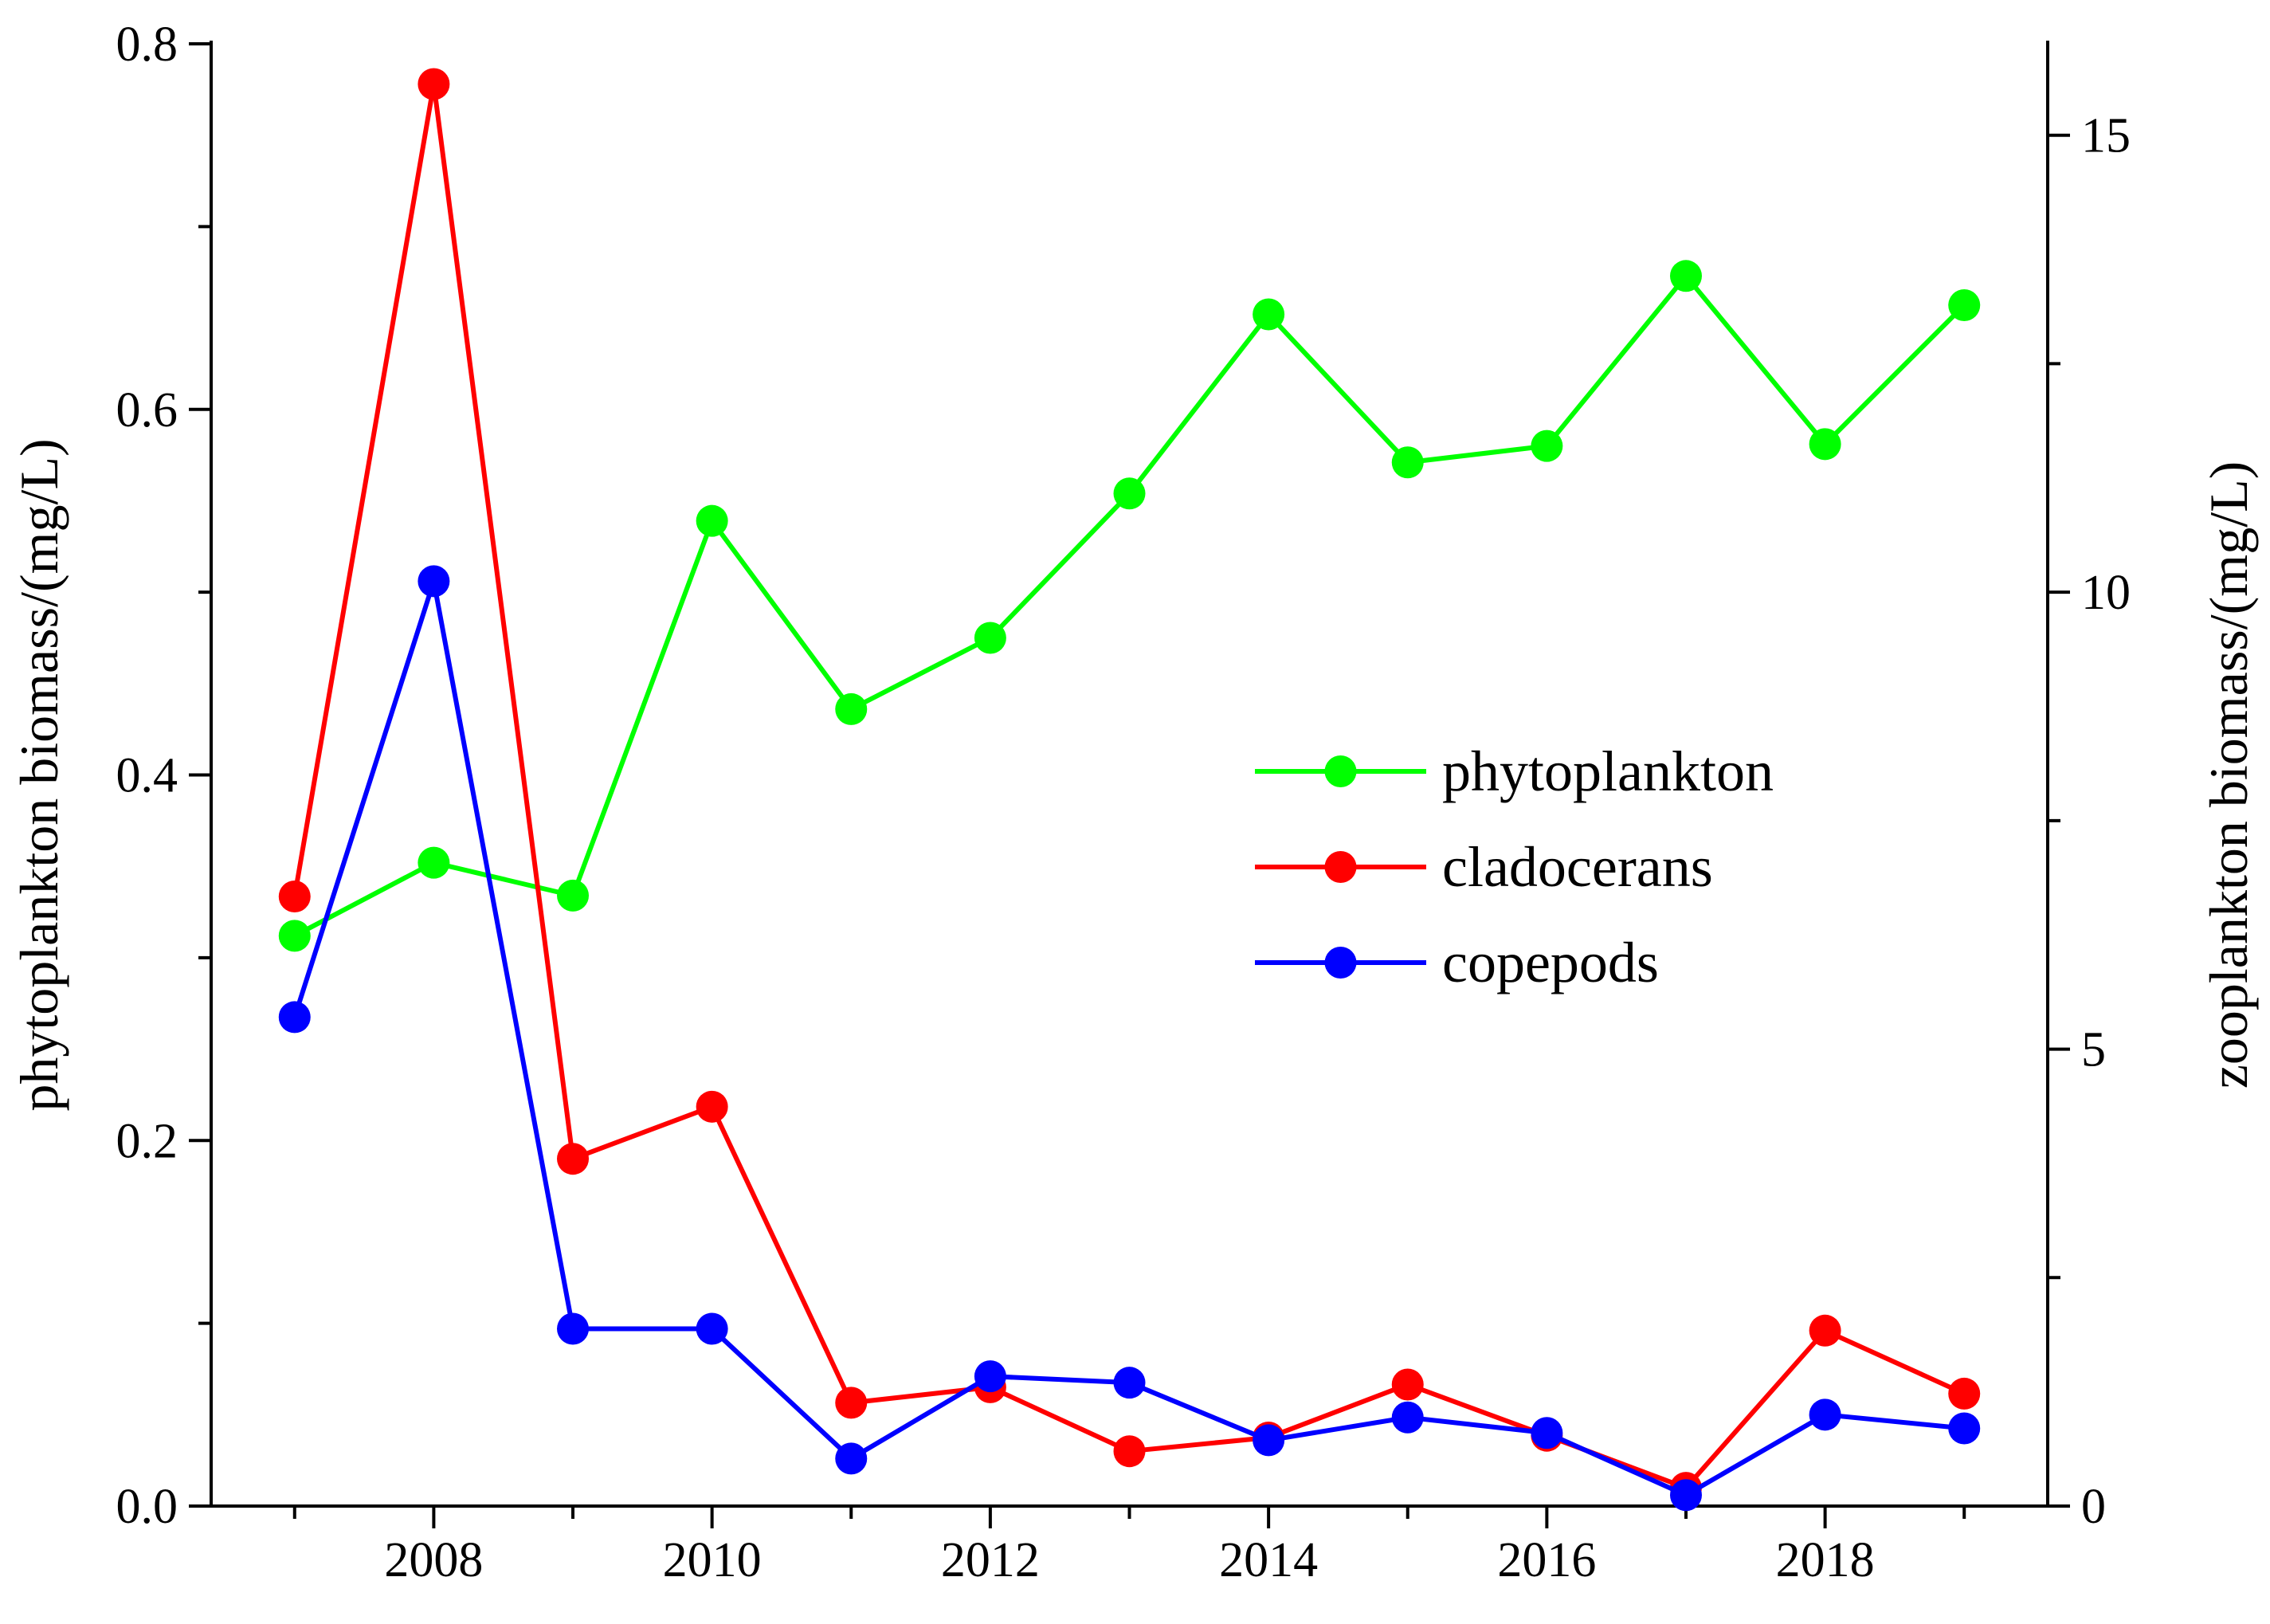  Describe the element at coordinates (1546, 1560) in the screenshot. I see `x-tick-label: 2016` at that location.